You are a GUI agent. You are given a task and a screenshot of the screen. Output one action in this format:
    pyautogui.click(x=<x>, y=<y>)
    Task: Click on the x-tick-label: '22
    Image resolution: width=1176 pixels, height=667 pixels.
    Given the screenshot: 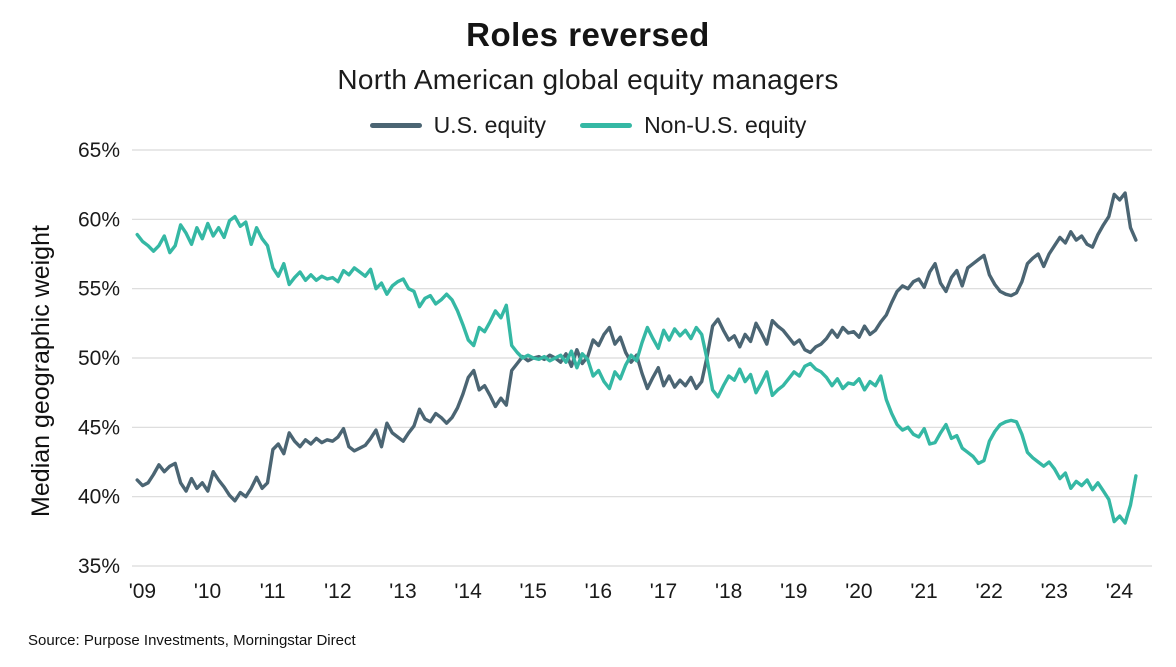 What is the action you would take?
    pyautogui.click(x=988, y=591)
    